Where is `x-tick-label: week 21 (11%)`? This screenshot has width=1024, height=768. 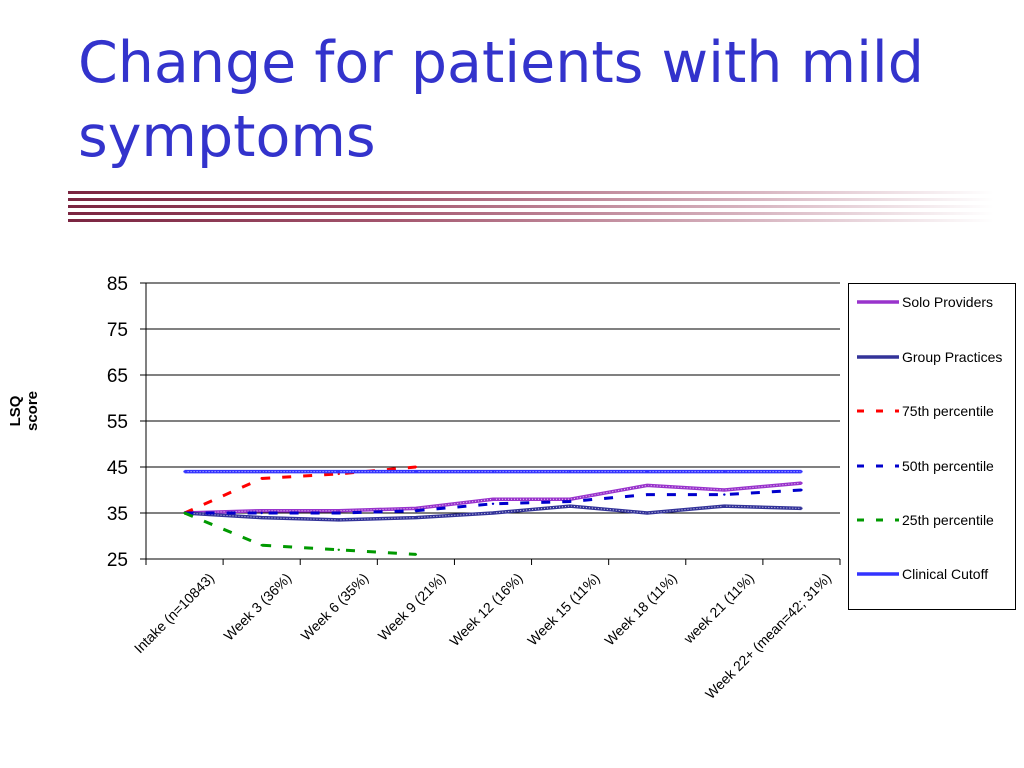 x-tick-label: week 21 (11%) is located at coordinates (718, 608).